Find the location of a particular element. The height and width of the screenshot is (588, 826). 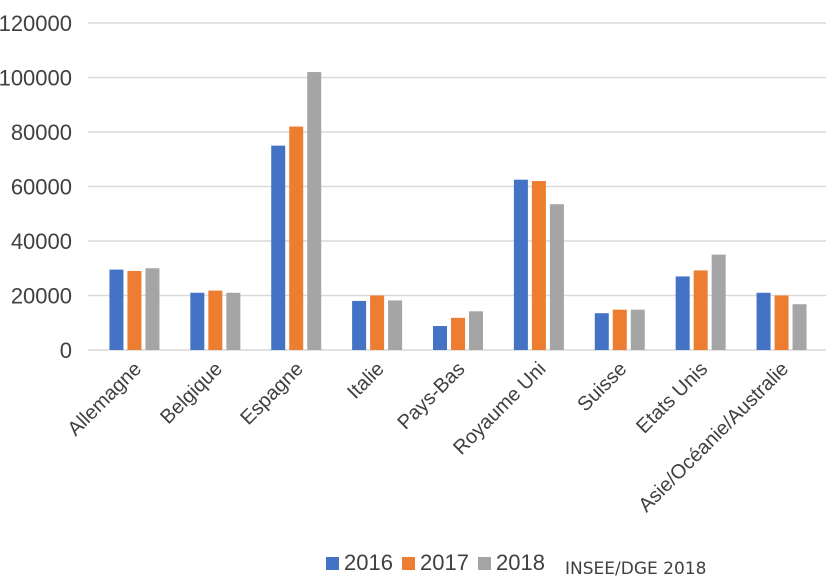

bar-2017-etats-unis is located at coordinates (700, 310).